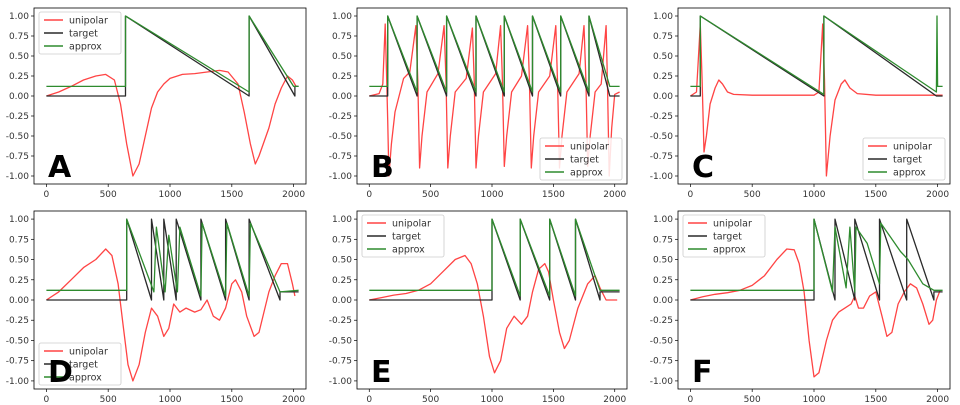 The image size is (960, 405). Describe the element at coordinates (382, 167) in the screenshot. I see `panel-label: B` at that location.